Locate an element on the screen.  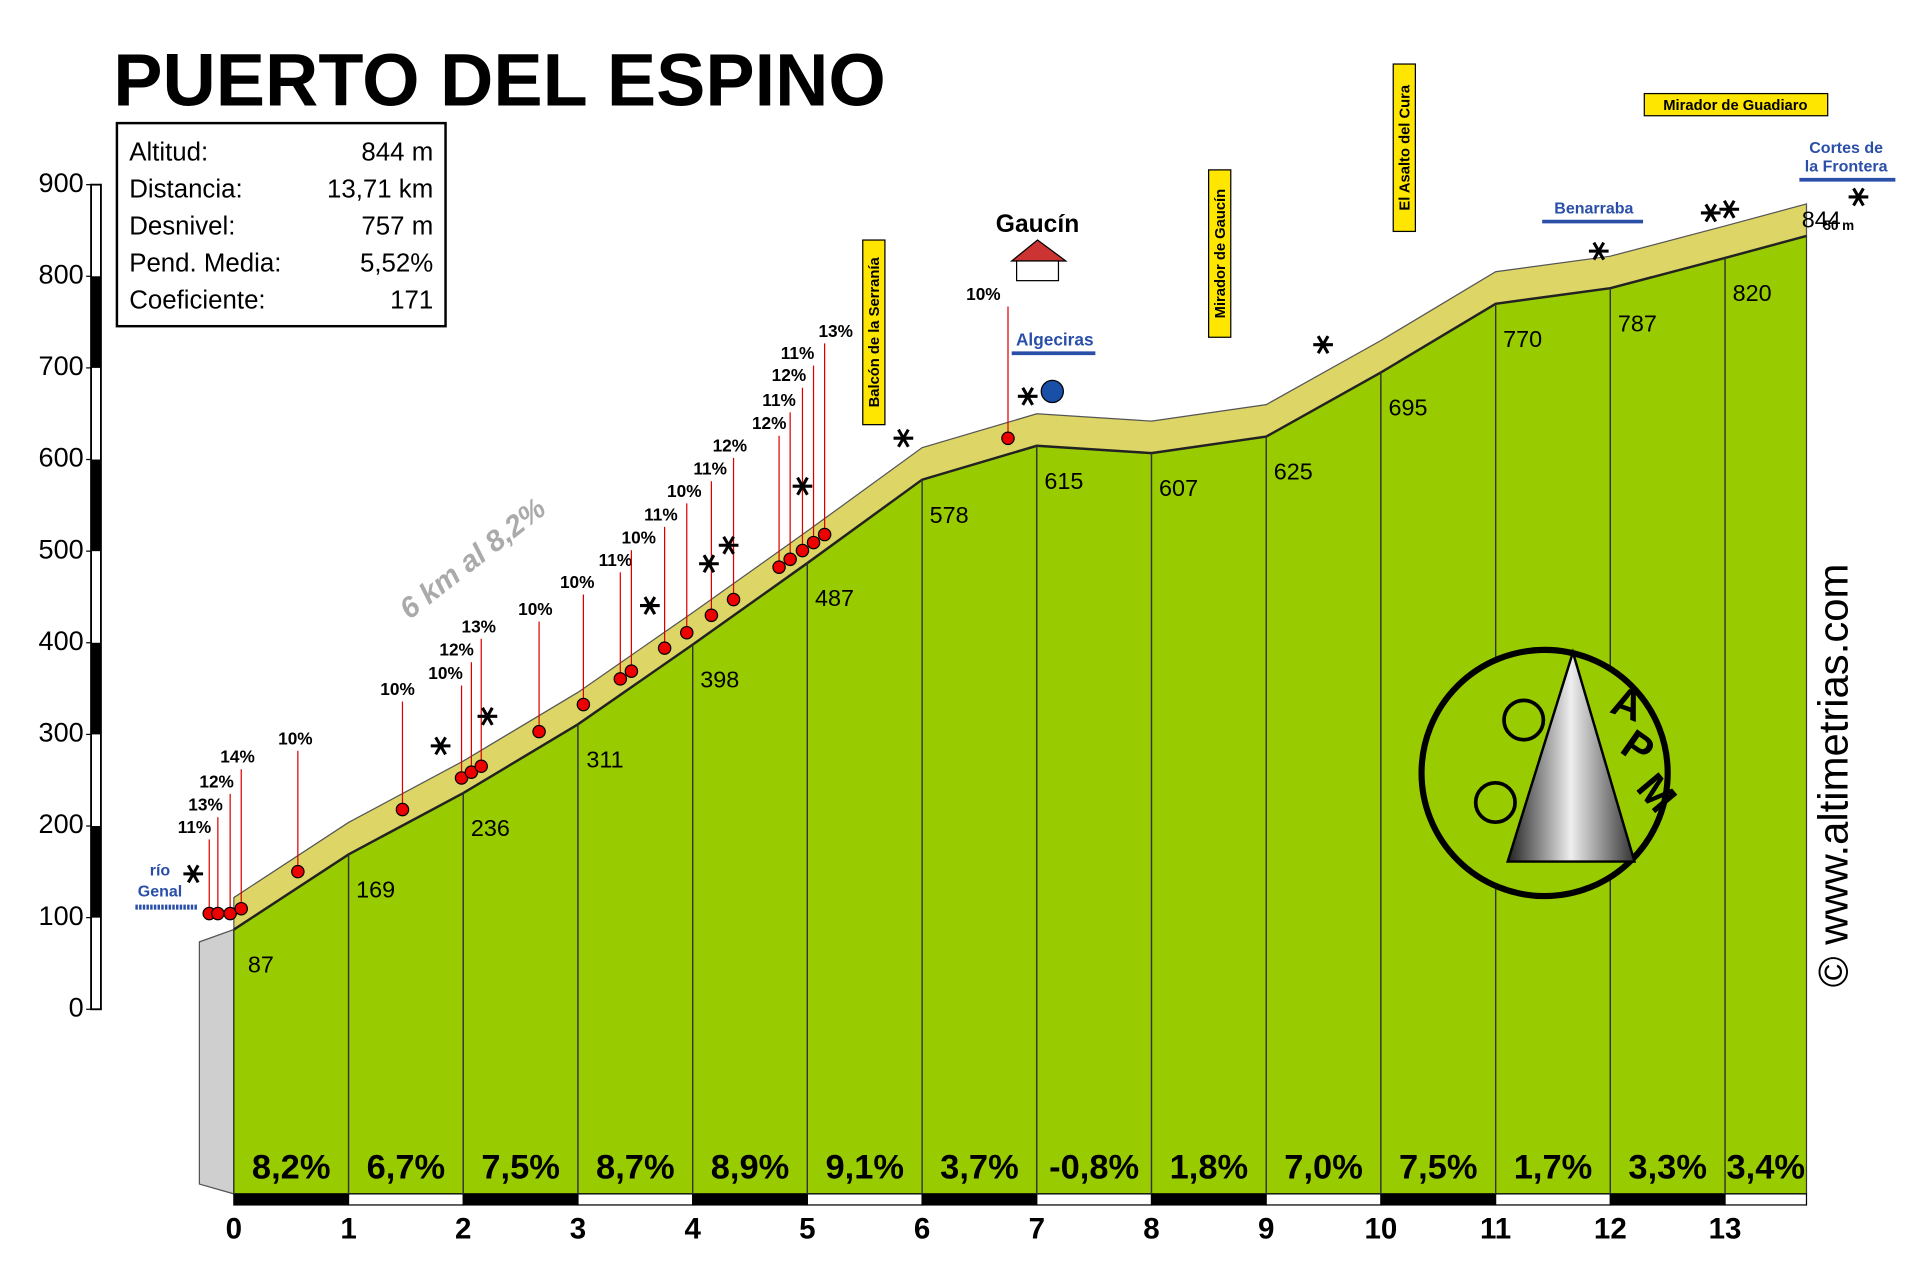
info-label: Desnivel: is located at coordinates (182, 227).